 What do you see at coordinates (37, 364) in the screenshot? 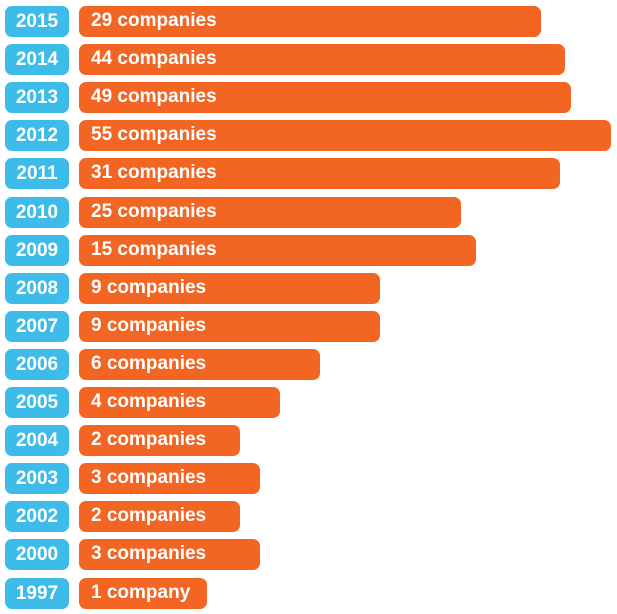
I see `year-label: 2006` at bounding box center [37, 364].